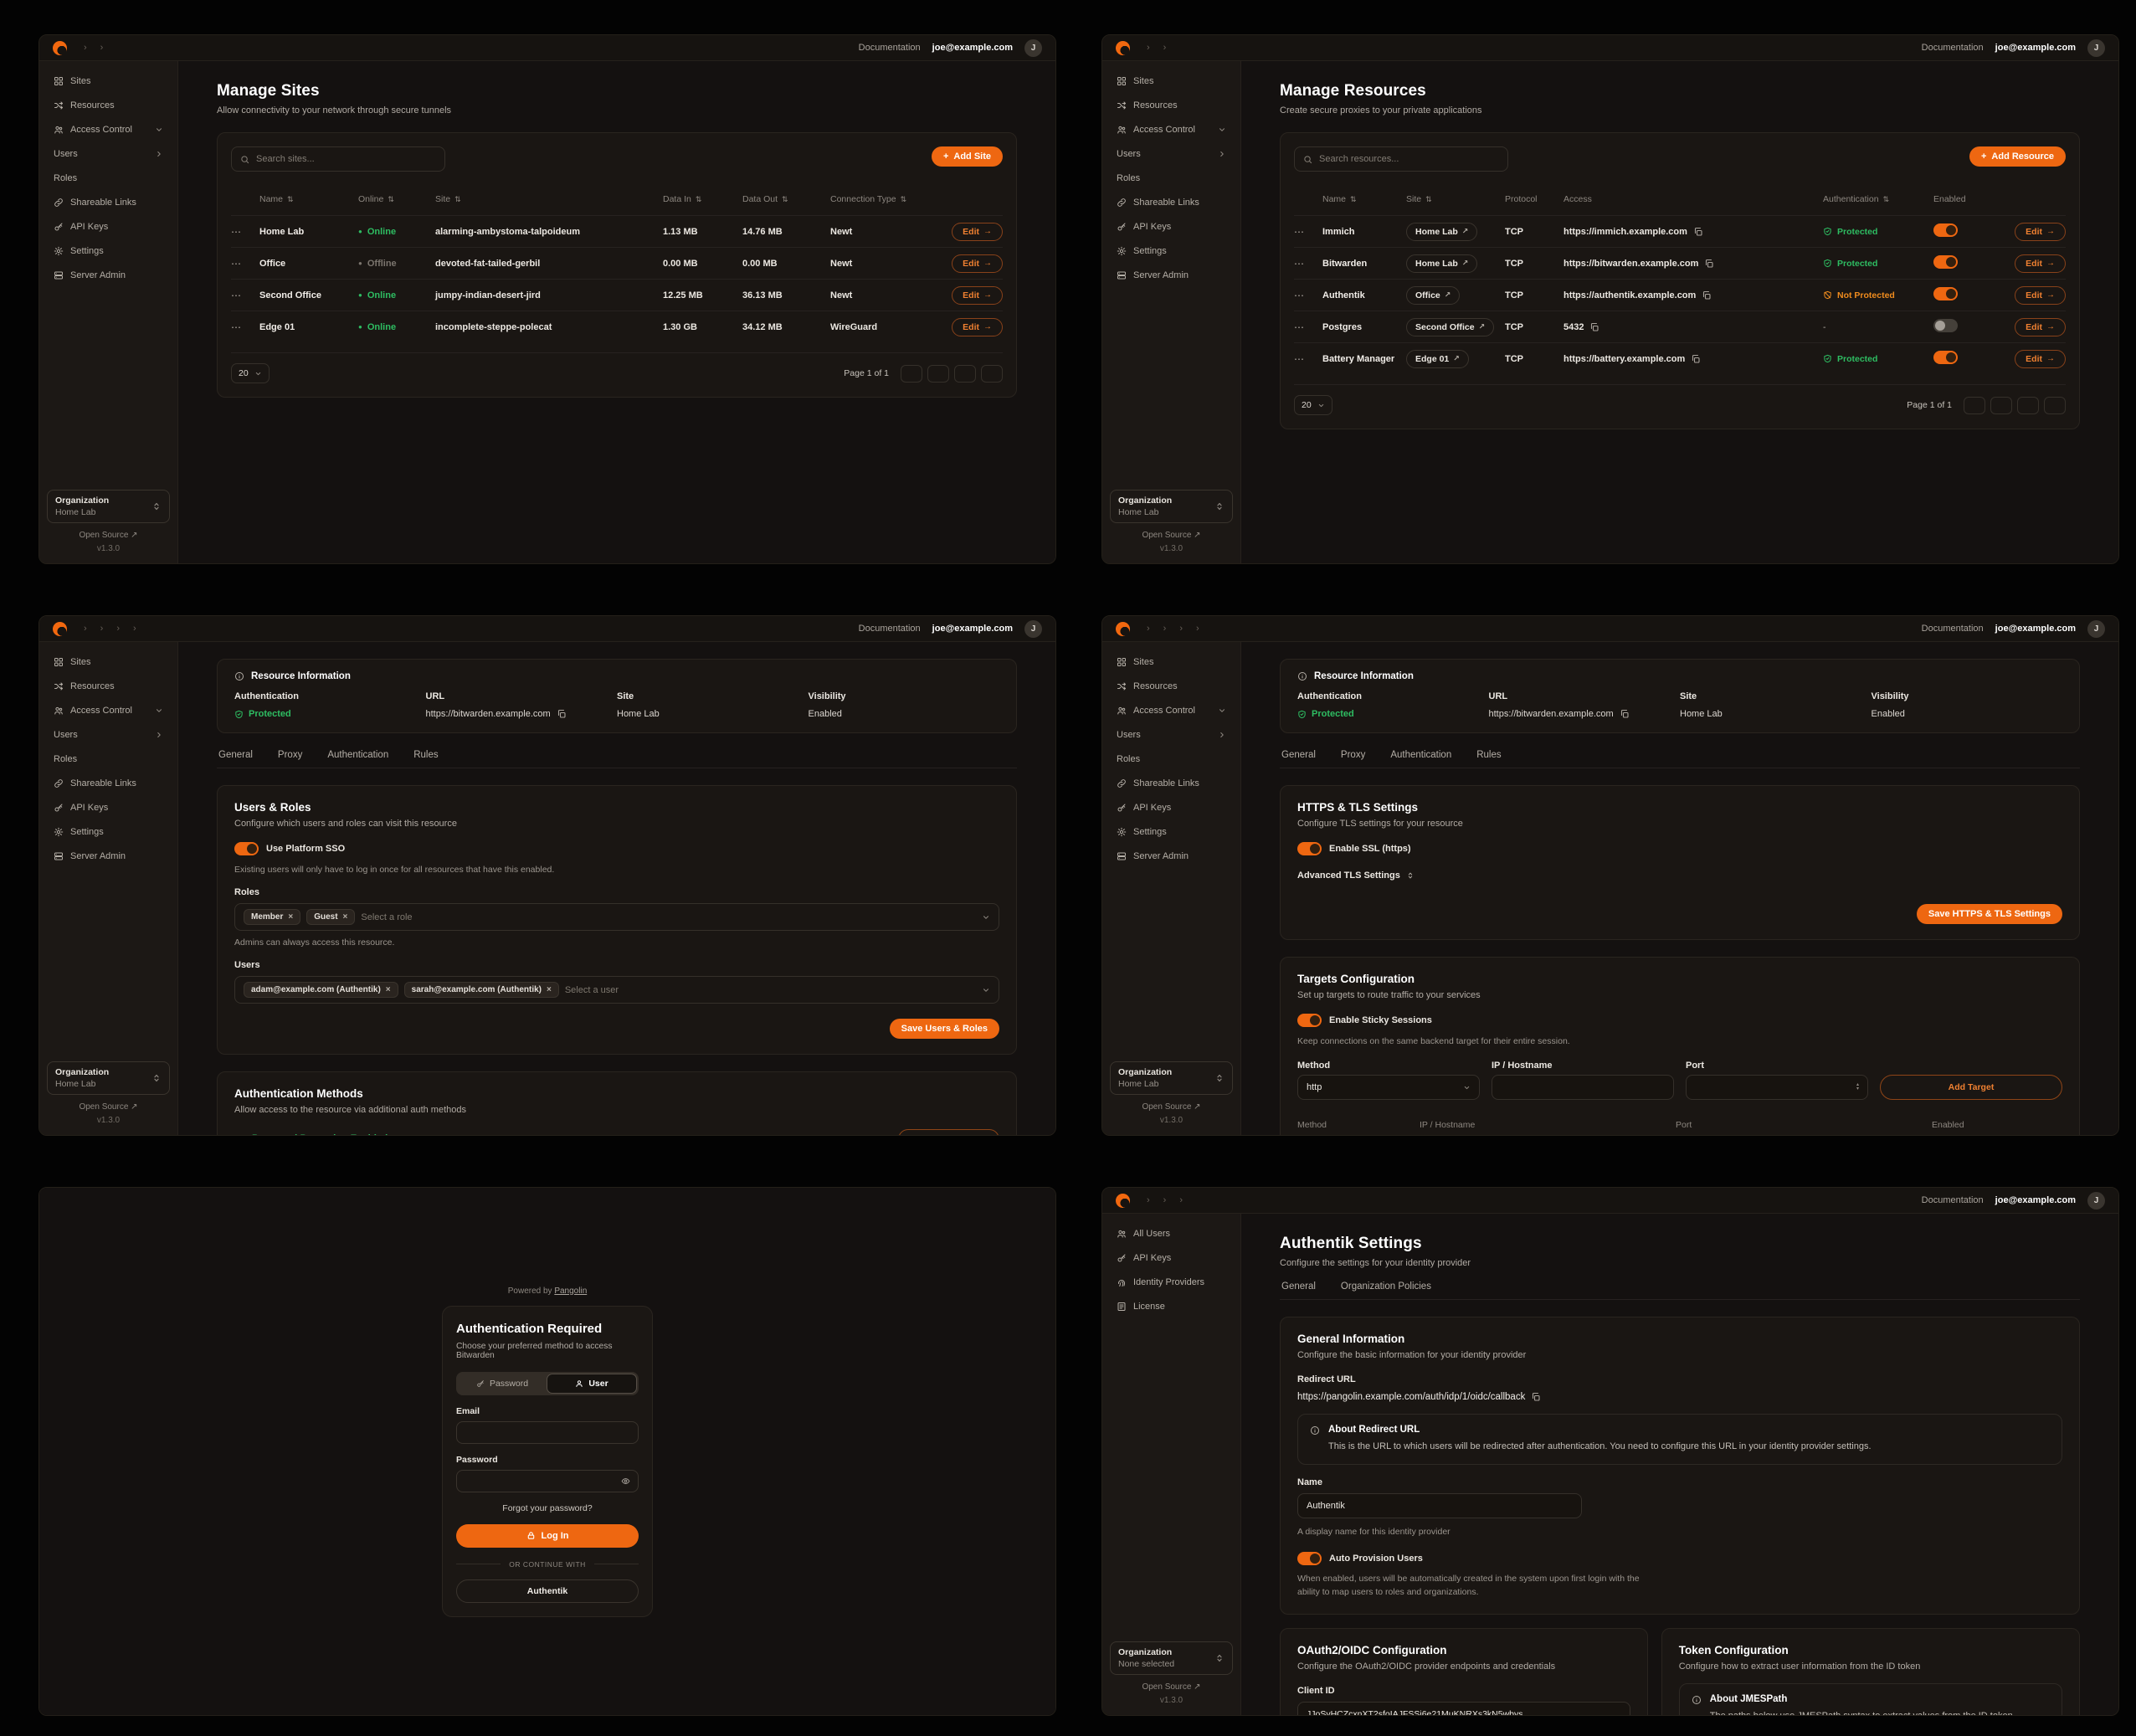 Image resolution: width=2136 pixels, height=1736 pixels. What do you see at coordinates (1971, 1087) in the screenshot?
I see `add-target-button: Add Target` at bounding box center [1971, 1087].